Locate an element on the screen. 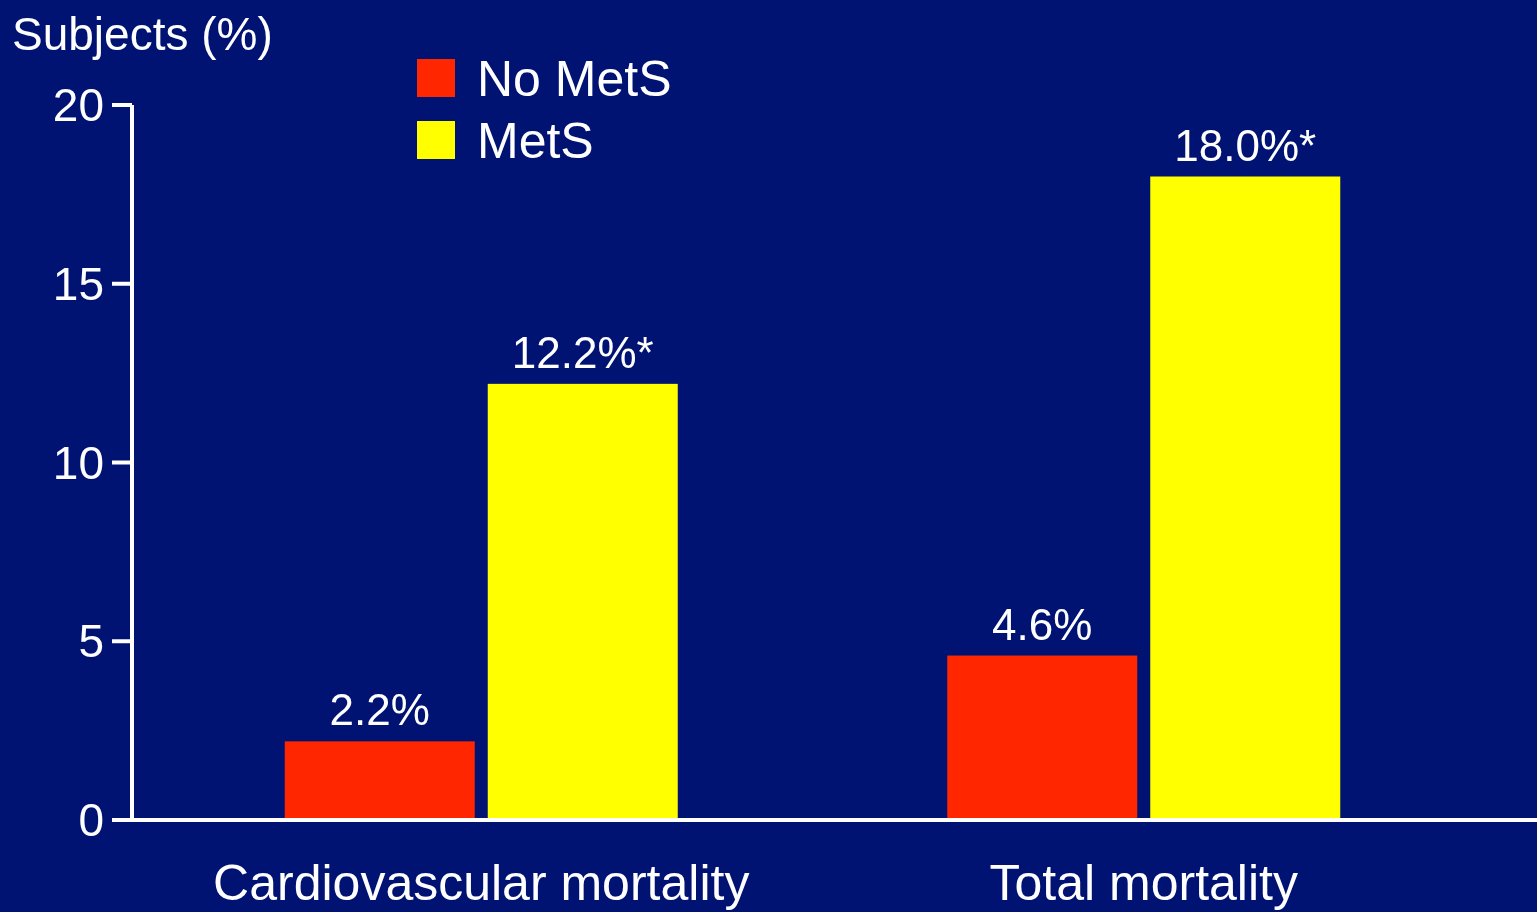 The image size is (1537, 912). data-label: 4.6% is located at coordinates (1042, 624).